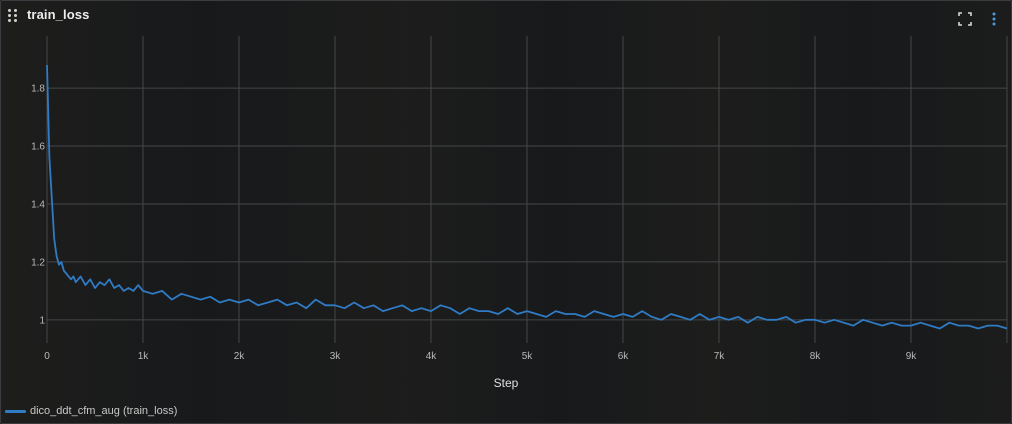 The width and height of the screenshot is (1012, 424). Describe the element at coordinates (965, 19) in the screenshot. I see `fullscreen-icon` at that location.